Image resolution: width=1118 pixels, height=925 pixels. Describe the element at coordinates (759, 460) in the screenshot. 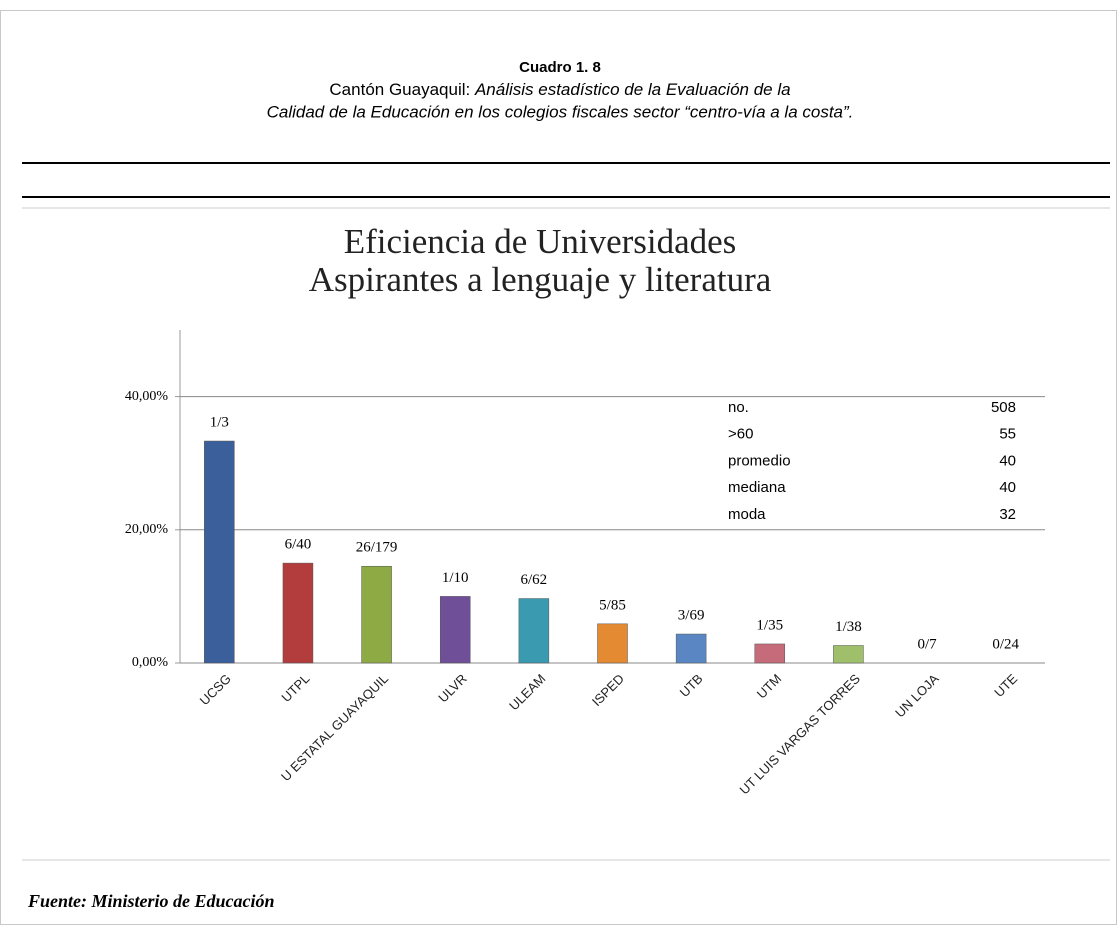

I see `stat-label: promedio` at that location.